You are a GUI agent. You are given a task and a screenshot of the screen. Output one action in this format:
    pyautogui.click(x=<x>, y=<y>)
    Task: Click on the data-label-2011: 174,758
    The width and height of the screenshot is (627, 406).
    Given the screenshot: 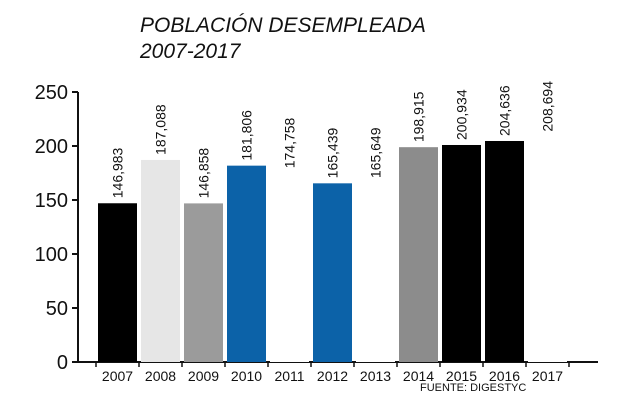 What is the action you would take?
    pyautogui.click(x=290, y=142)
    